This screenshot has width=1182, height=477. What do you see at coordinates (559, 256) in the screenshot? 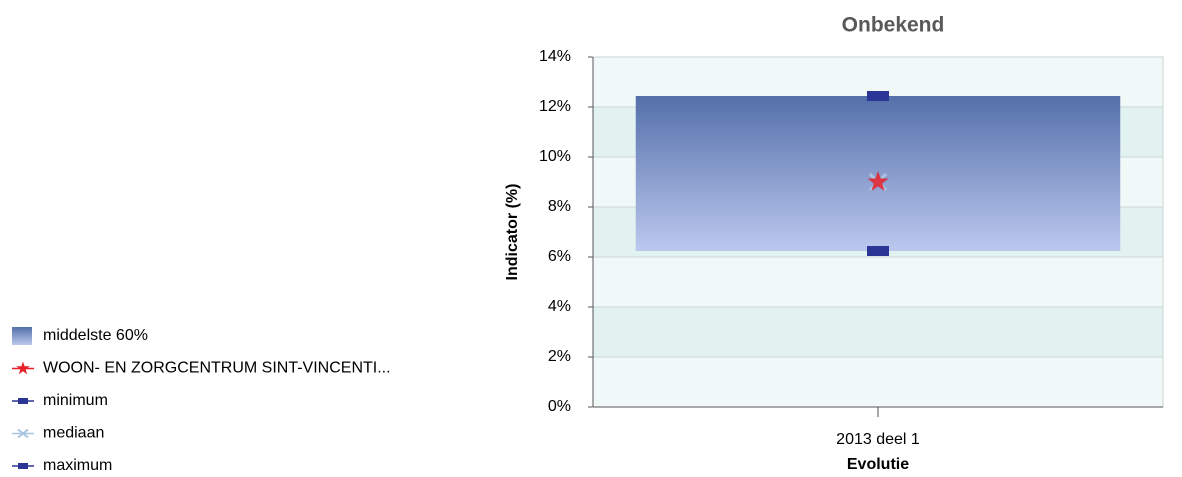
I see `y-tick-label: 6%` at bounding box center [559, 256].